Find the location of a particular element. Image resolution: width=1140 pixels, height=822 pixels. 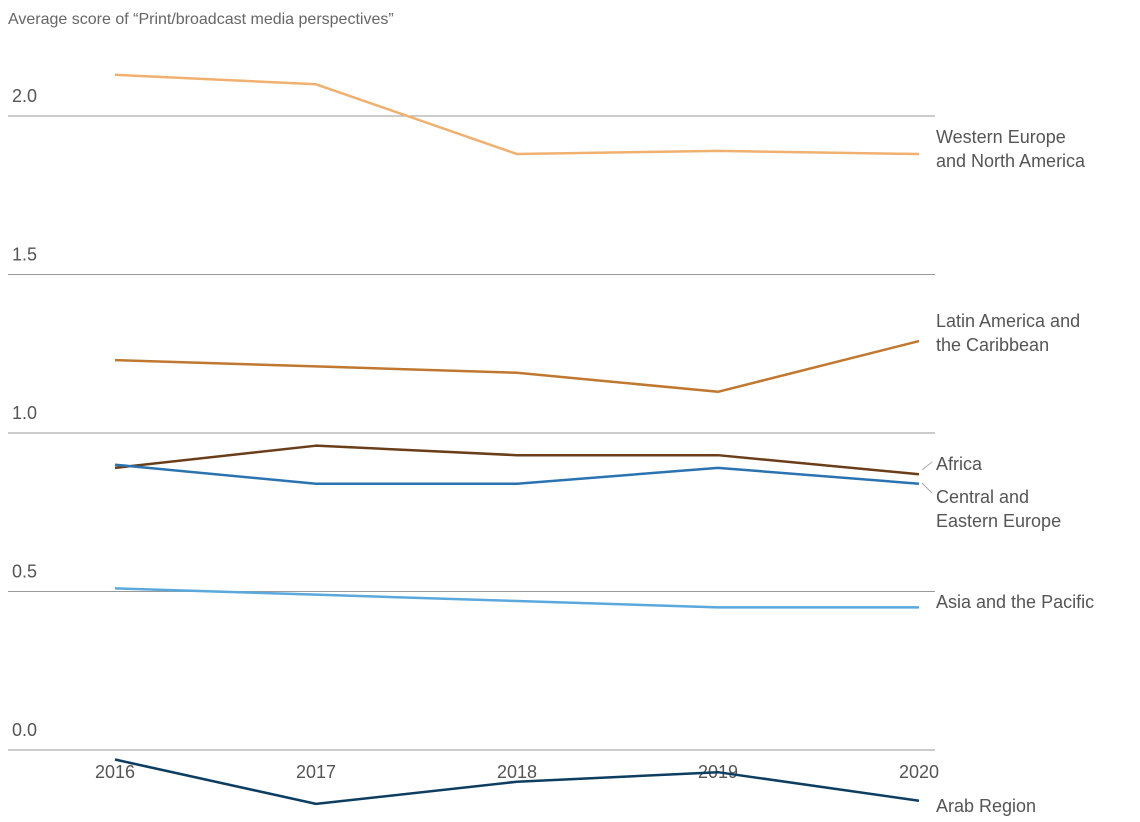

series-label: Central and is located at coordinates (982, 497).